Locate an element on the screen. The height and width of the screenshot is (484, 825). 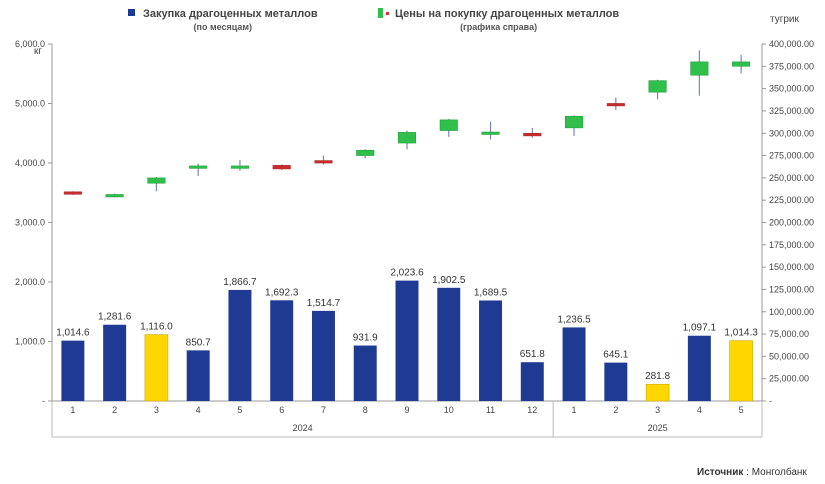
right-axis-tick-label: 50,000.00 is located at coordinates (789, 356).